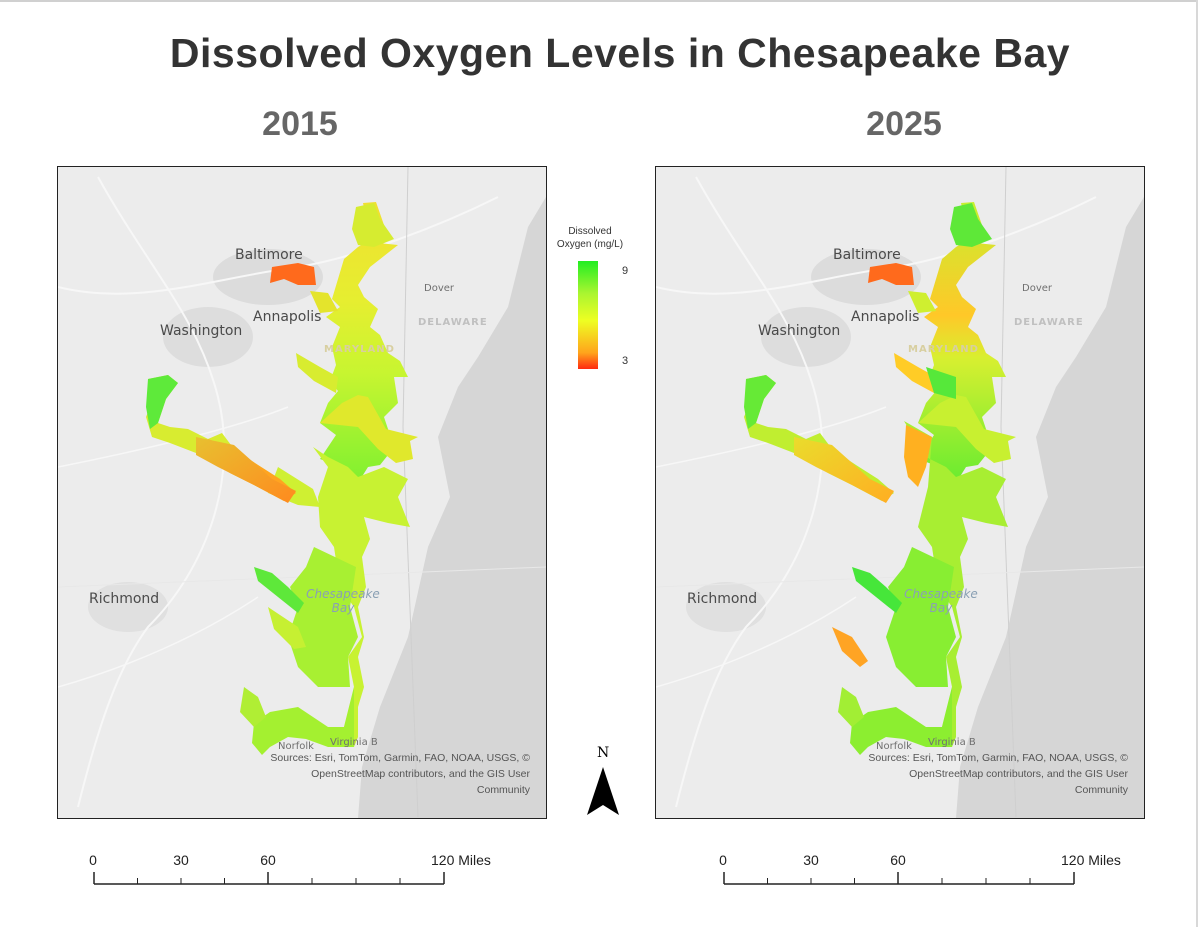 The width and height of the screenshot is (1198, 927). I want to click on legend-max-label: 9, so click(625, 271).